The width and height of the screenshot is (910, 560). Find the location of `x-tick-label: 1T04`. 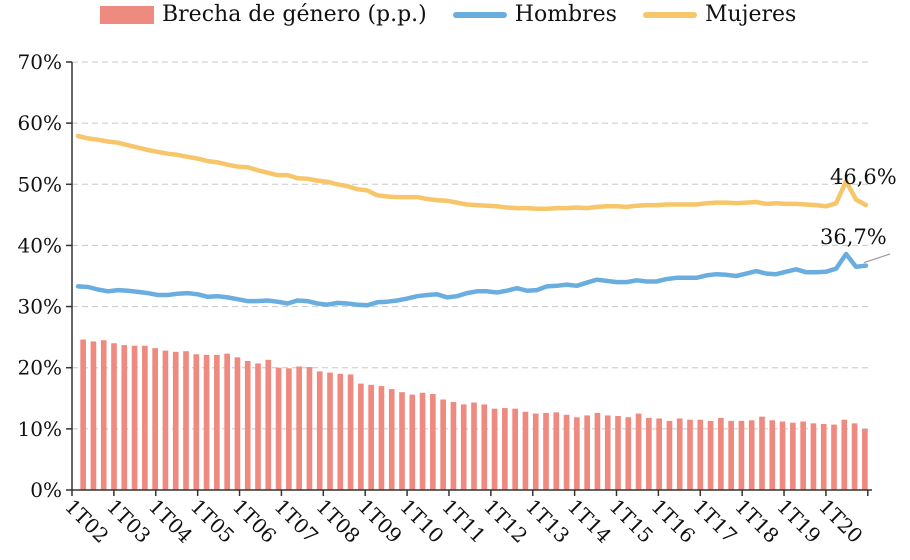

x-tick-label: 1T04 is located at coordinates (170, 520).